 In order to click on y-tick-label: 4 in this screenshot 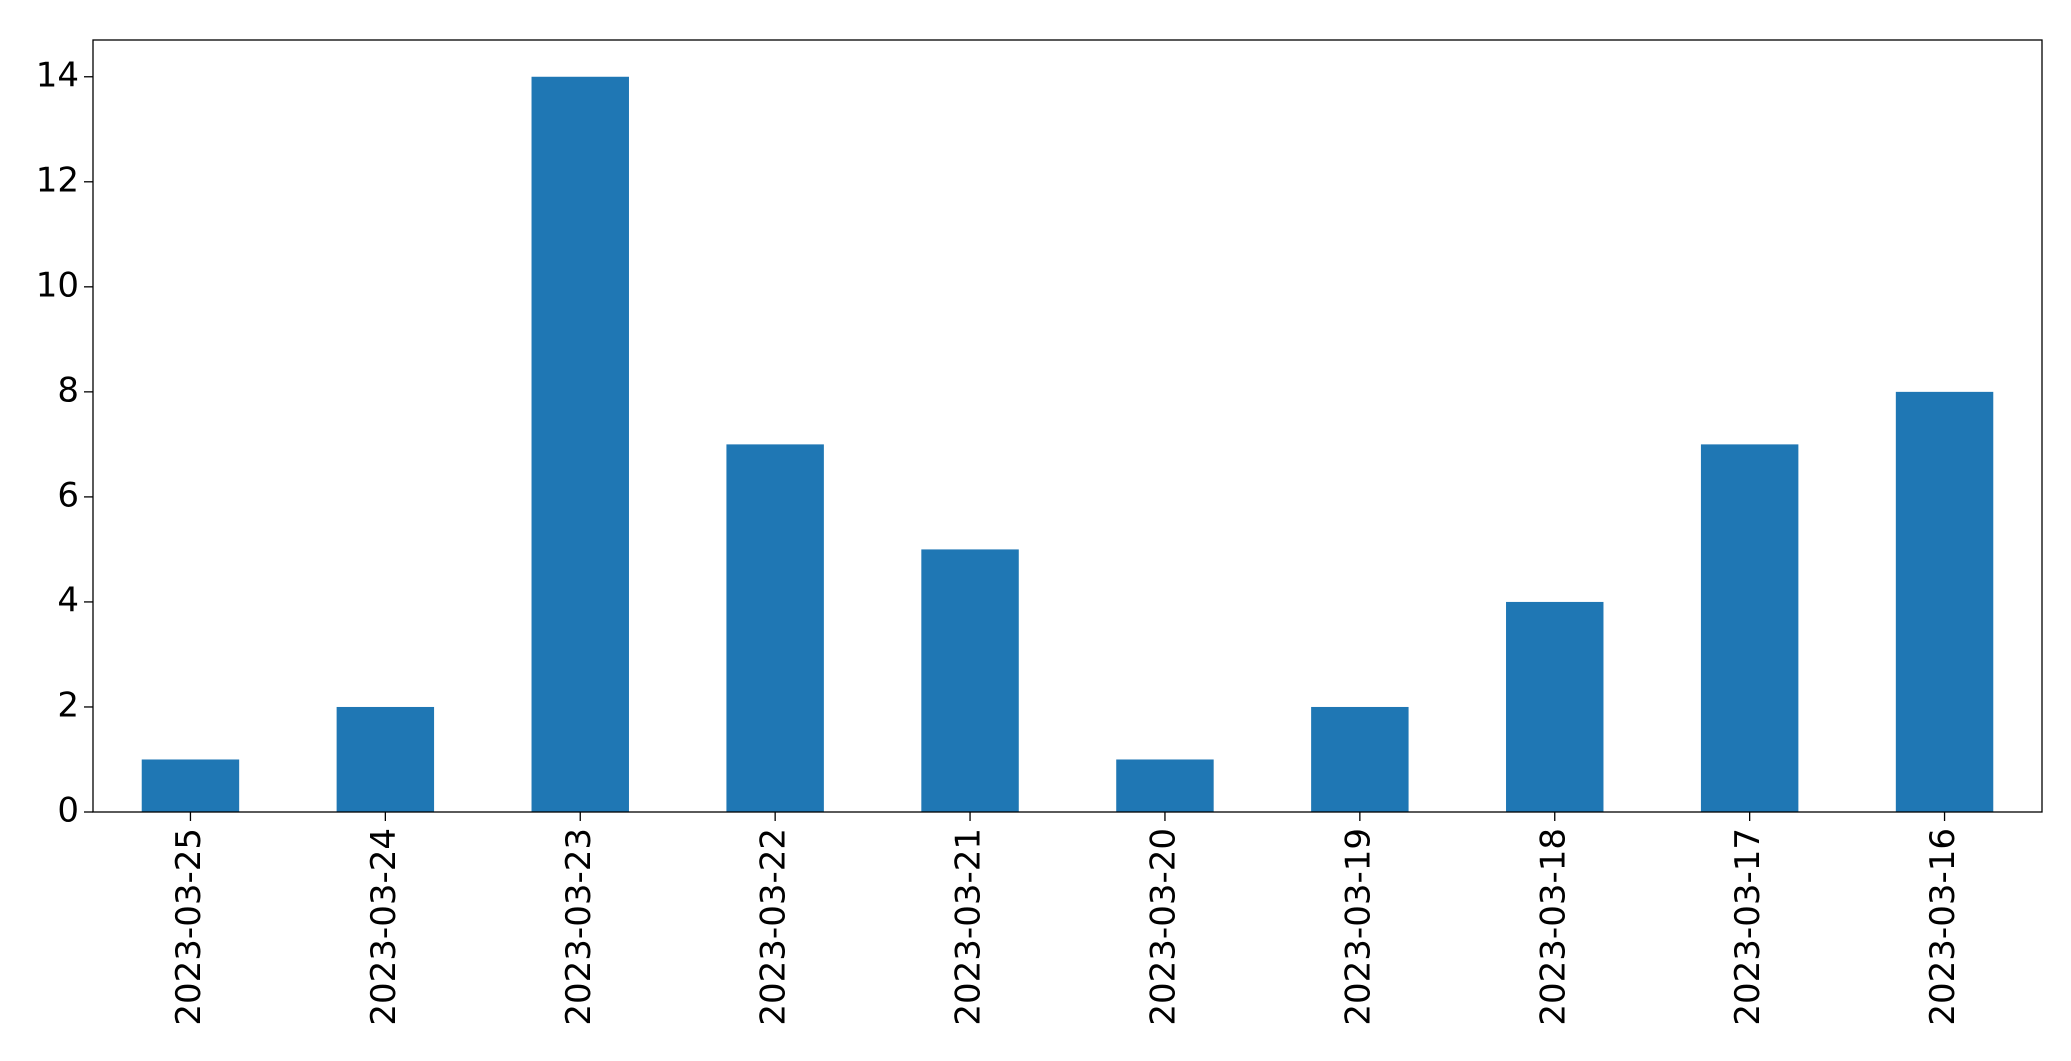, I will do `click(68, 600)`.